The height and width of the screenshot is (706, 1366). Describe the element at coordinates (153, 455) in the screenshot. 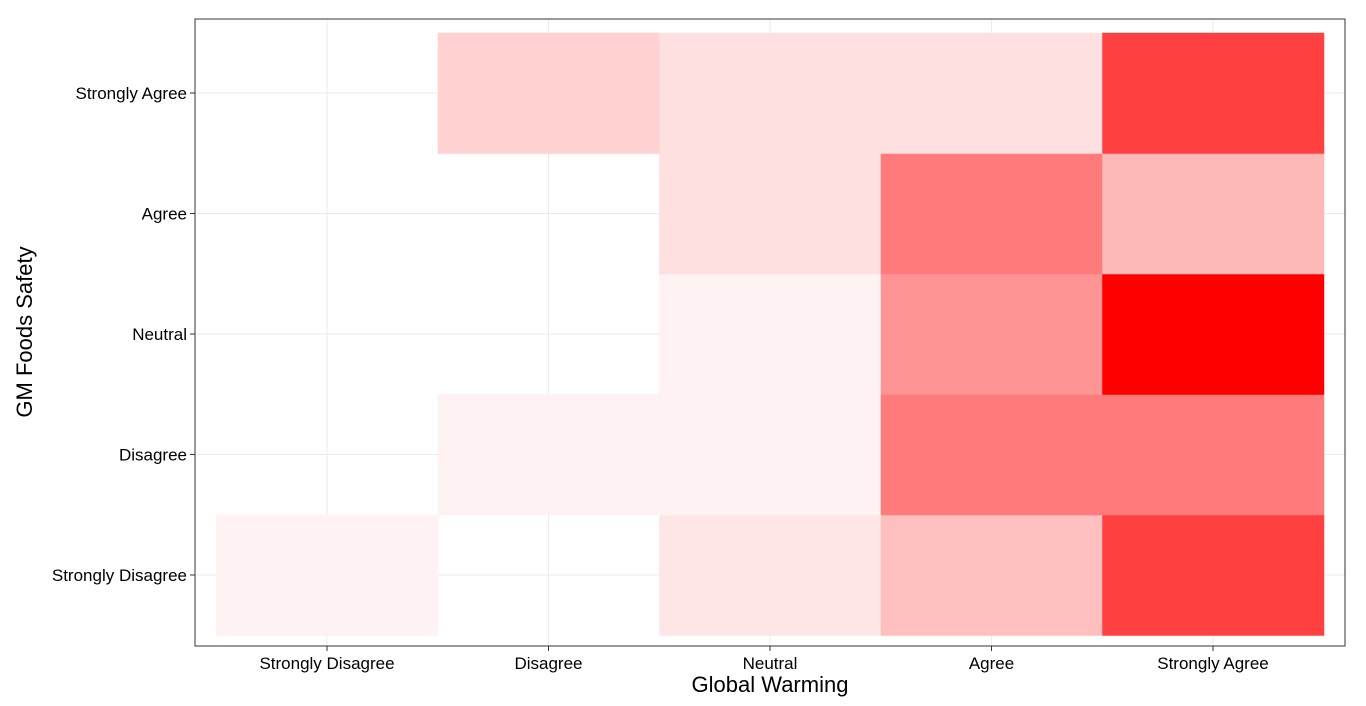

I see `y-tick-label: Disagree` at that location.